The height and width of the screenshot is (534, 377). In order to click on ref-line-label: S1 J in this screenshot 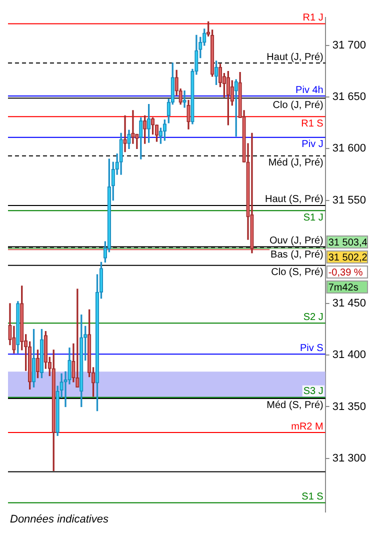, I will do `click(313, 218)`.